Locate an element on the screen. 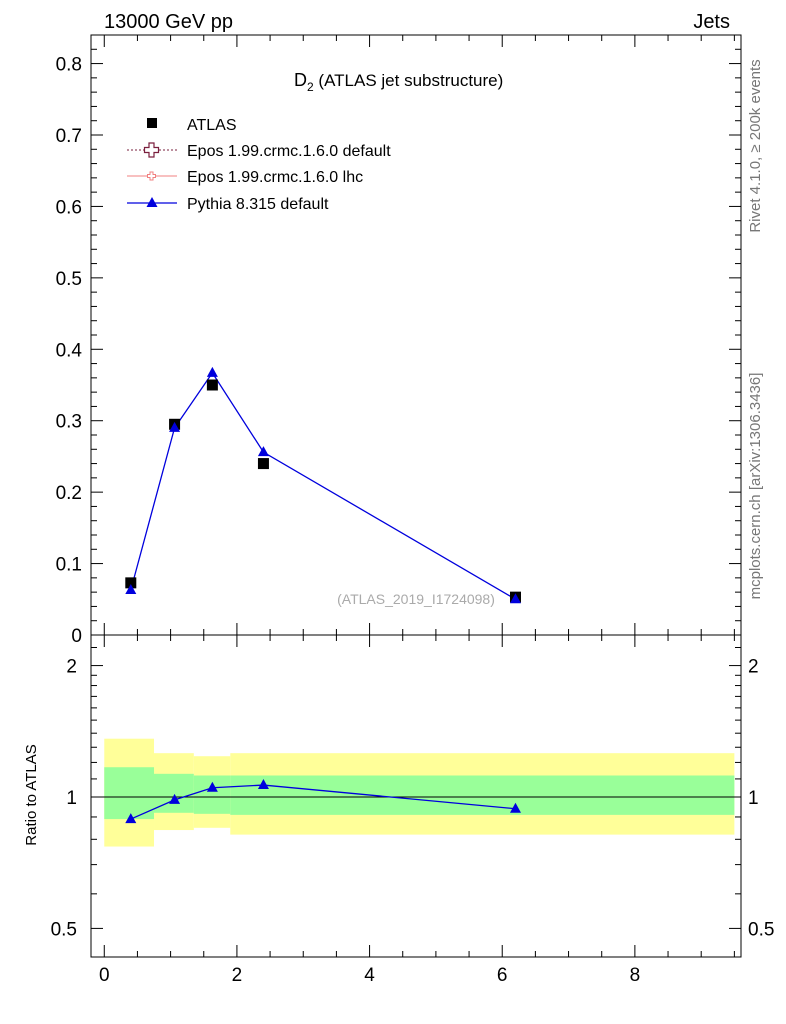 Image resolution: width=786 pixels, height=1024 pixels. header-process-label: Jets is located at coordinates (711, 22).